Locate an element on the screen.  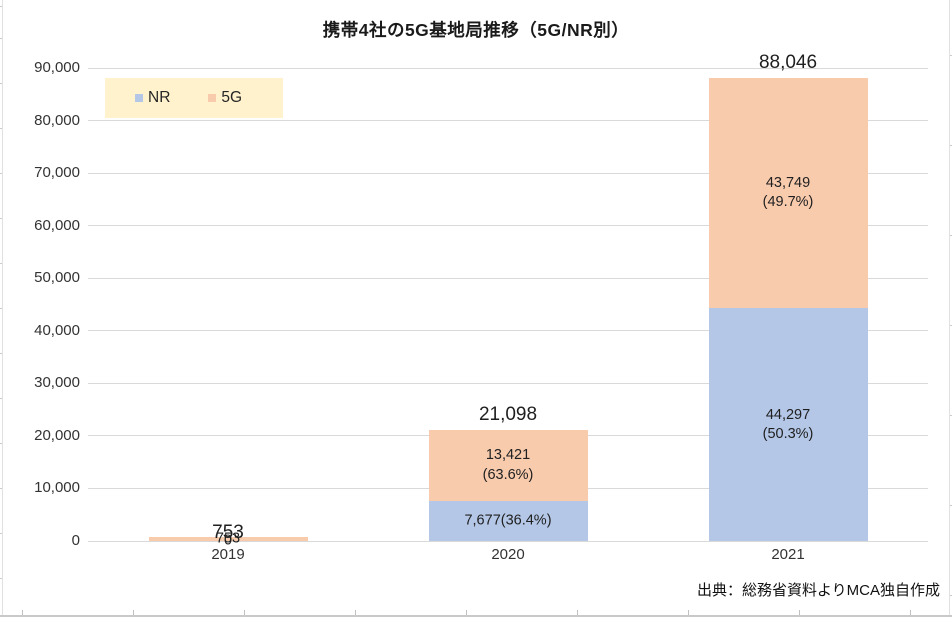
y-axis-label-70000: 70,000 is located at coordinates (57, 173).